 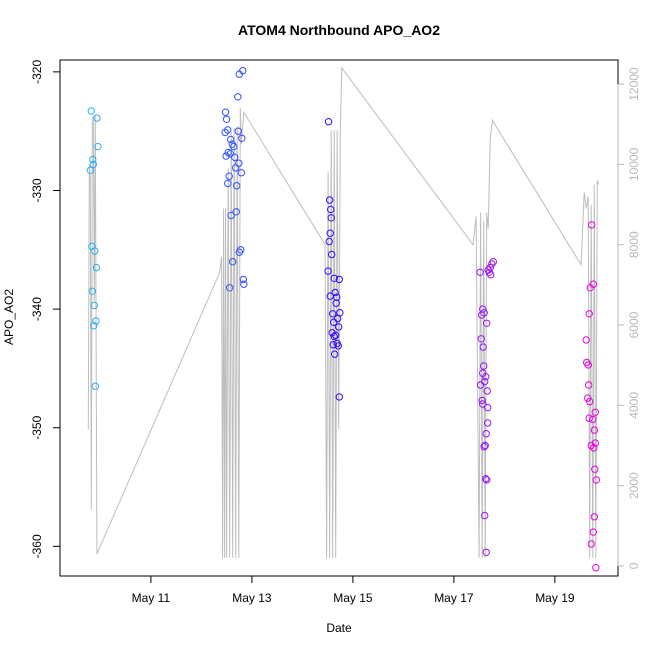 I want to click on y-tick-label: -320, so click(x=37, y=72).